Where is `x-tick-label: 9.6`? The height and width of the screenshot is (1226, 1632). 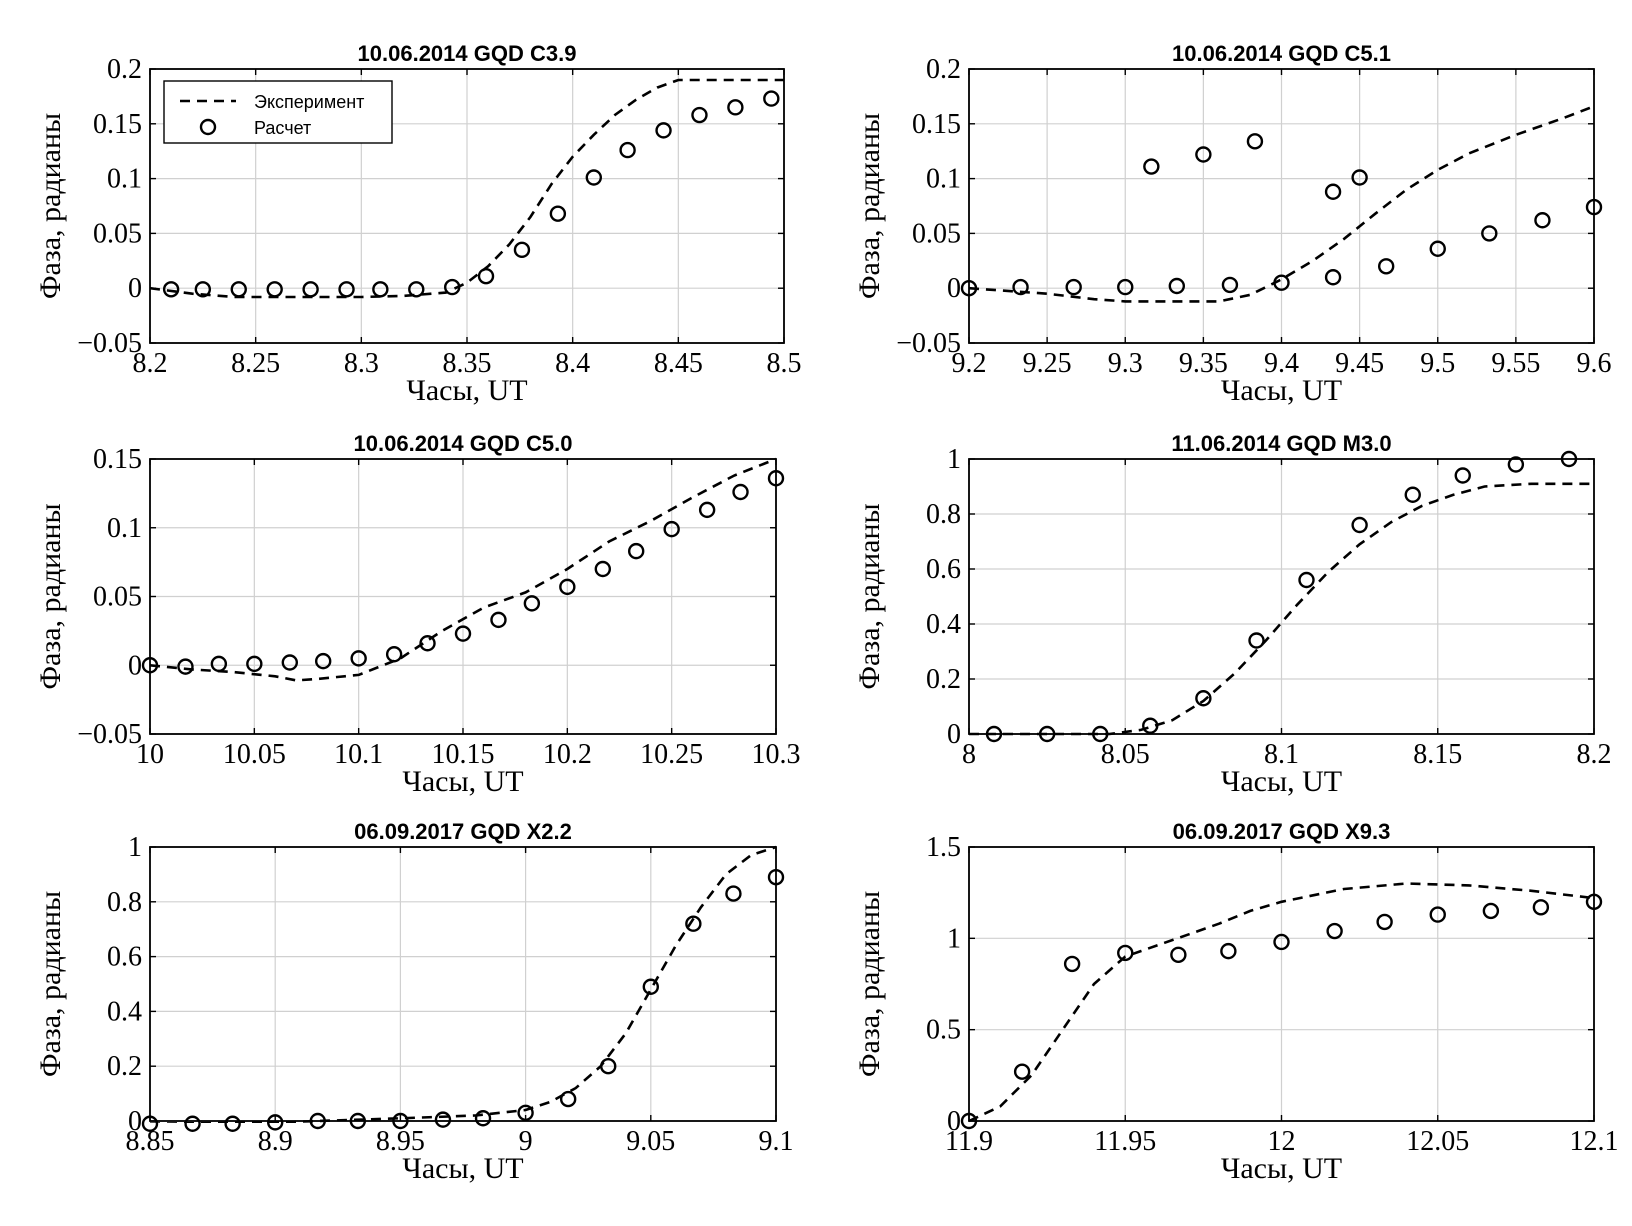 x-tick-label: 9.6 is located at coordinates (1594, 363).